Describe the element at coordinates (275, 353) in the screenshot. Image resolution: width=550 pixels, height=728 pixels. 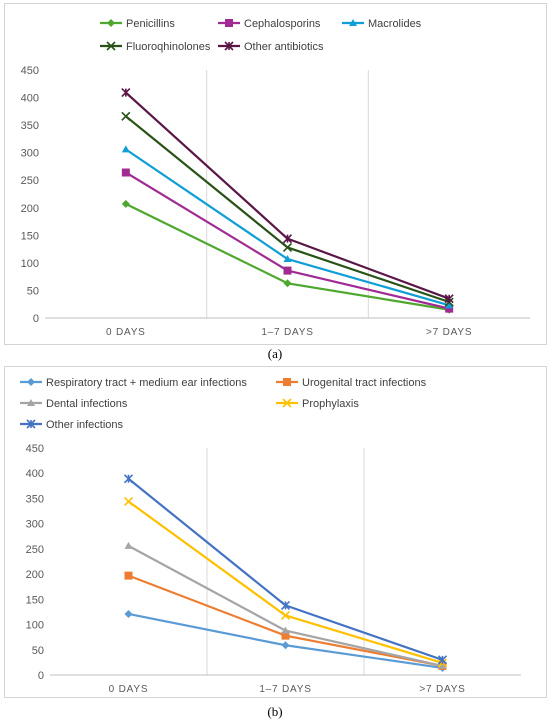
I see `panel-label-a: (a)` at that location.